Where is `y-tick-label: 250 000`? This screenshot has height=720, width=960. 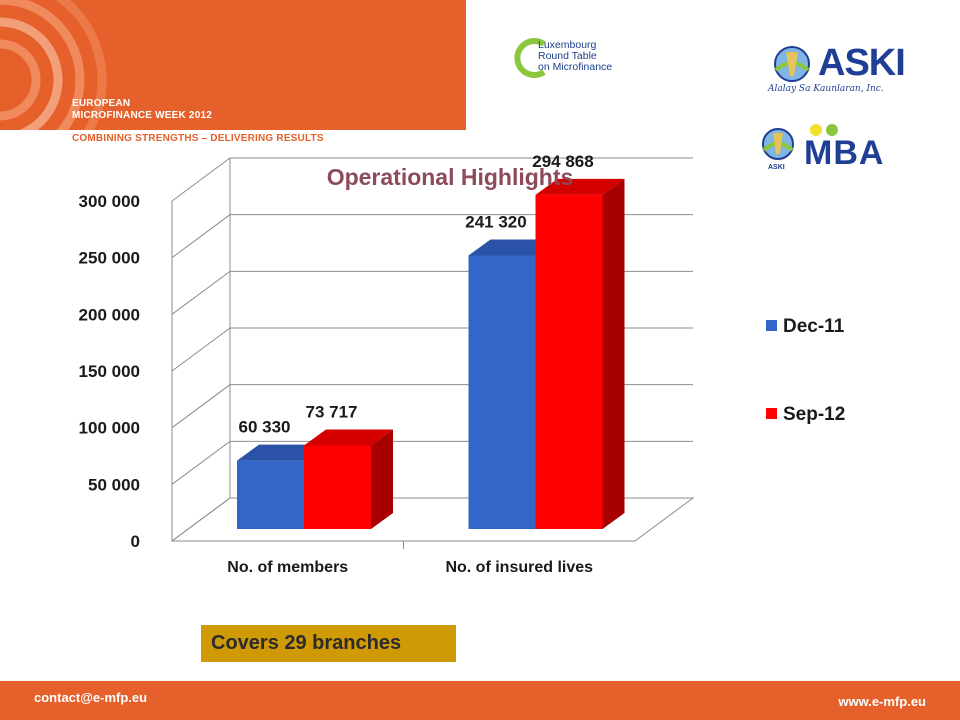 y-tick-label: 250 000 is located at coordinates (109, 258).